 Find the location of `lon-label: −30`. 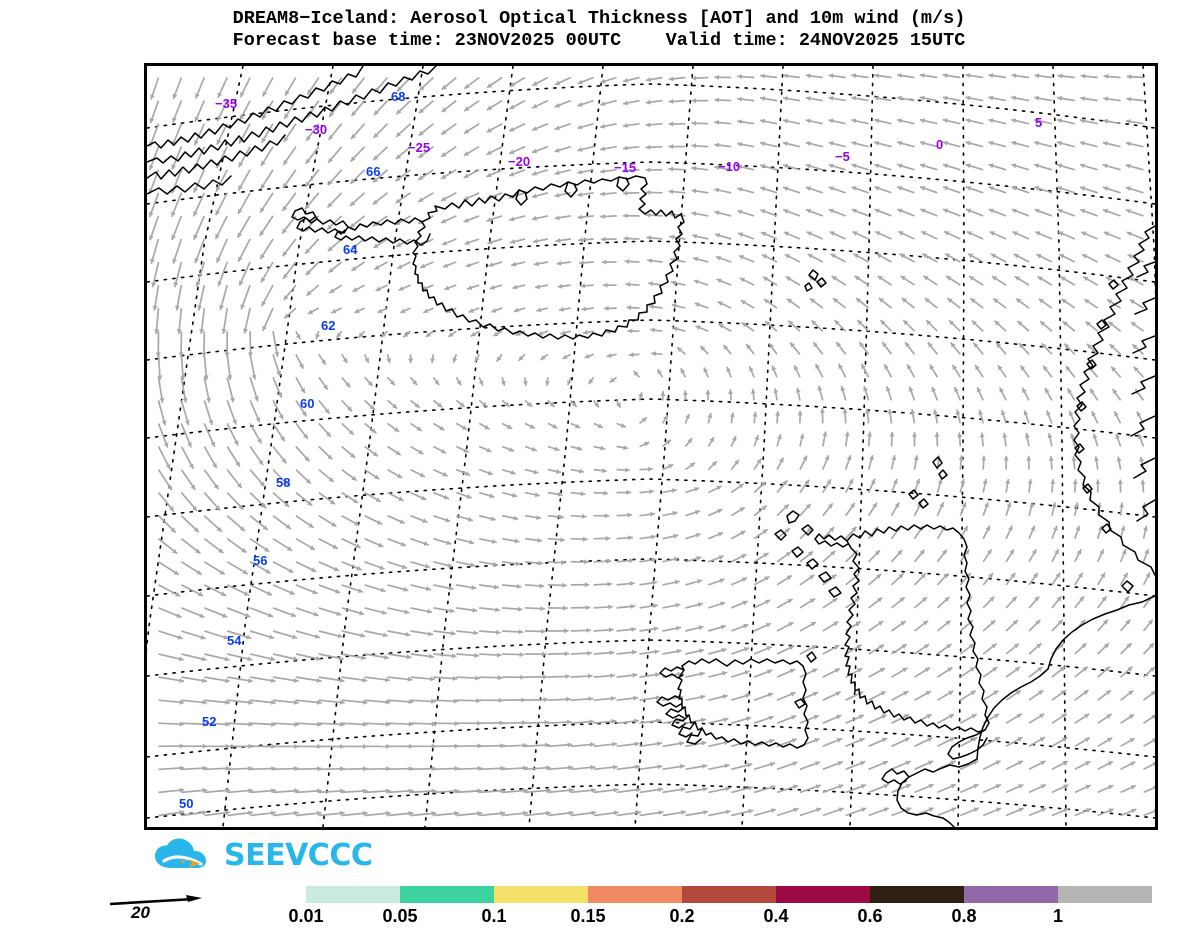

lon-label: −30 is located at coordinates (316, 129).